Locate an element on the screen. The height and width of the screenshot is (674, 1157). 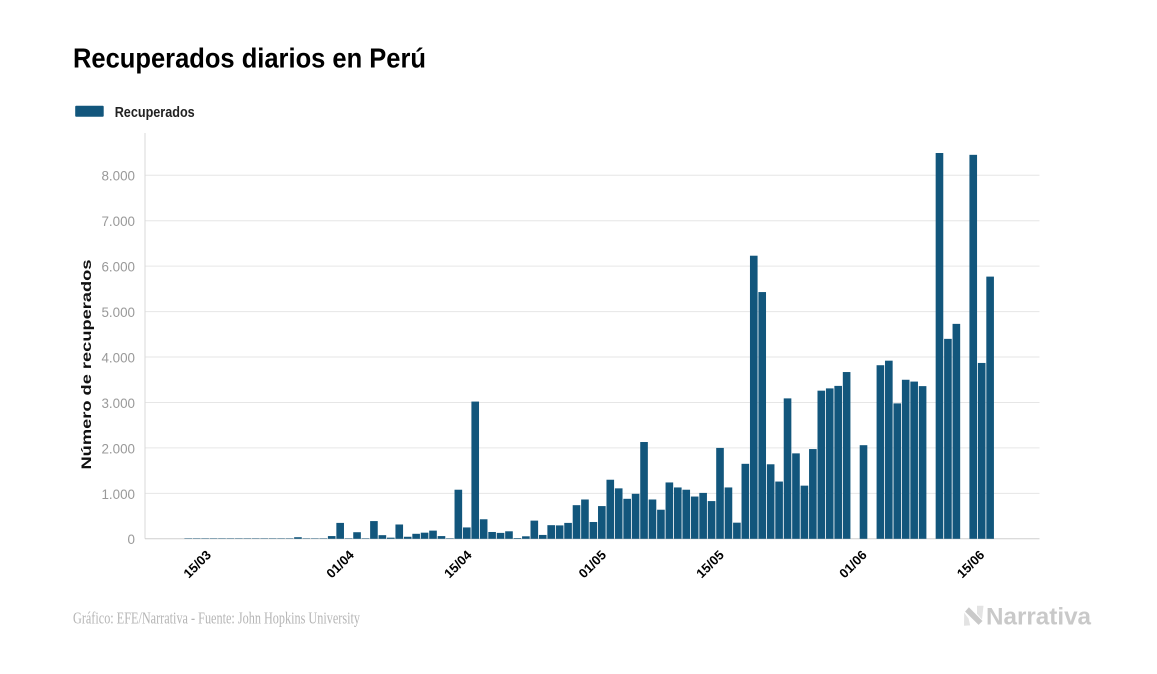
svg-text: Recuperados is located at coordinates (155, 113).